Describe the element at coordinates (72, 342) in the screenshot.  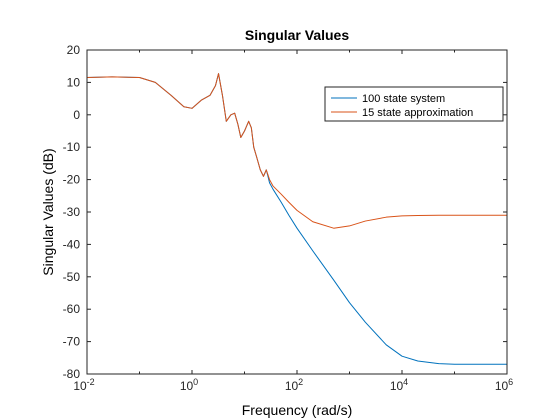
I see `y-tick-label: -70` at that location.